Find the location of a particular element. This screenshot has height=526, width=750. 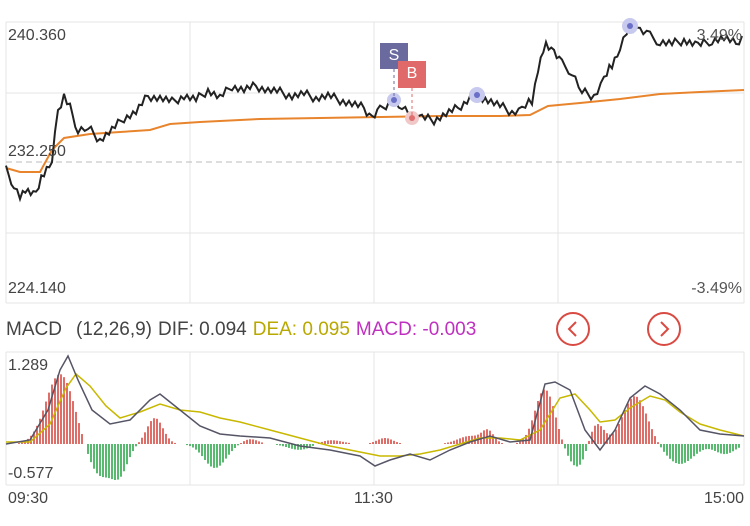

next-button is located at coordinates (664, 329).